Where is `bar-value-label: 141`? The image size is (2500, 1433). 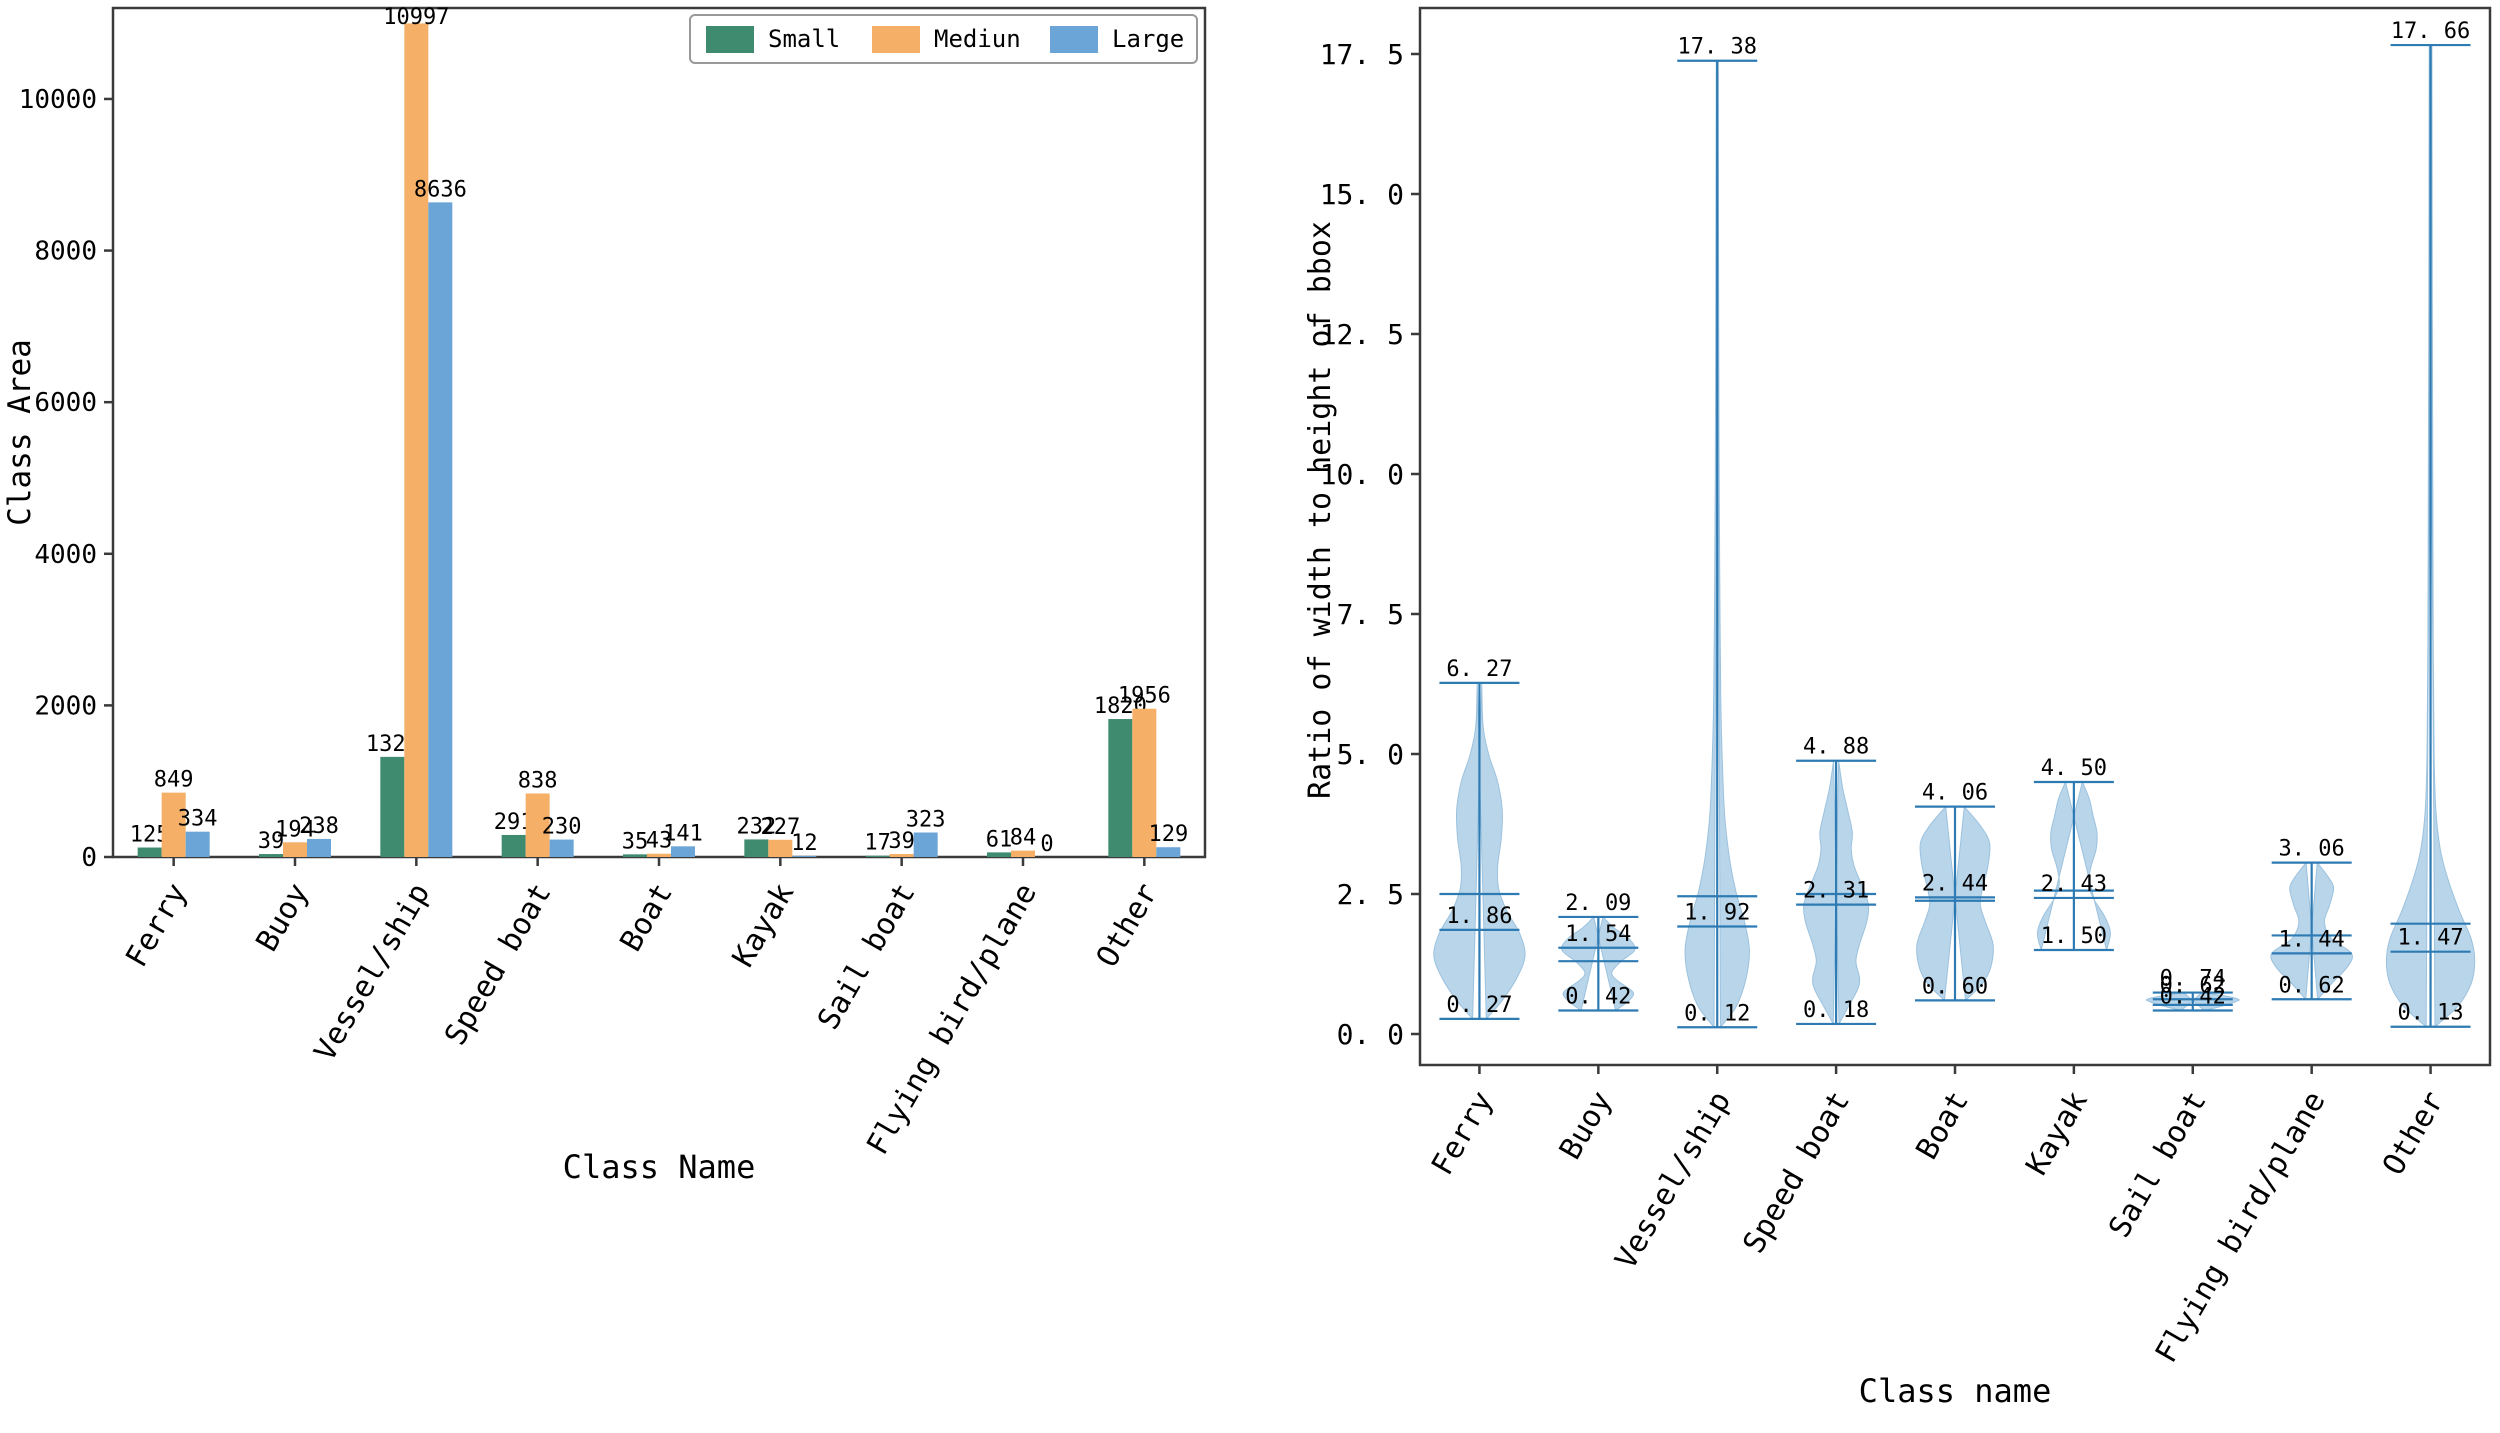
bar-value-label: 141 is located at coordinates (683, 833).